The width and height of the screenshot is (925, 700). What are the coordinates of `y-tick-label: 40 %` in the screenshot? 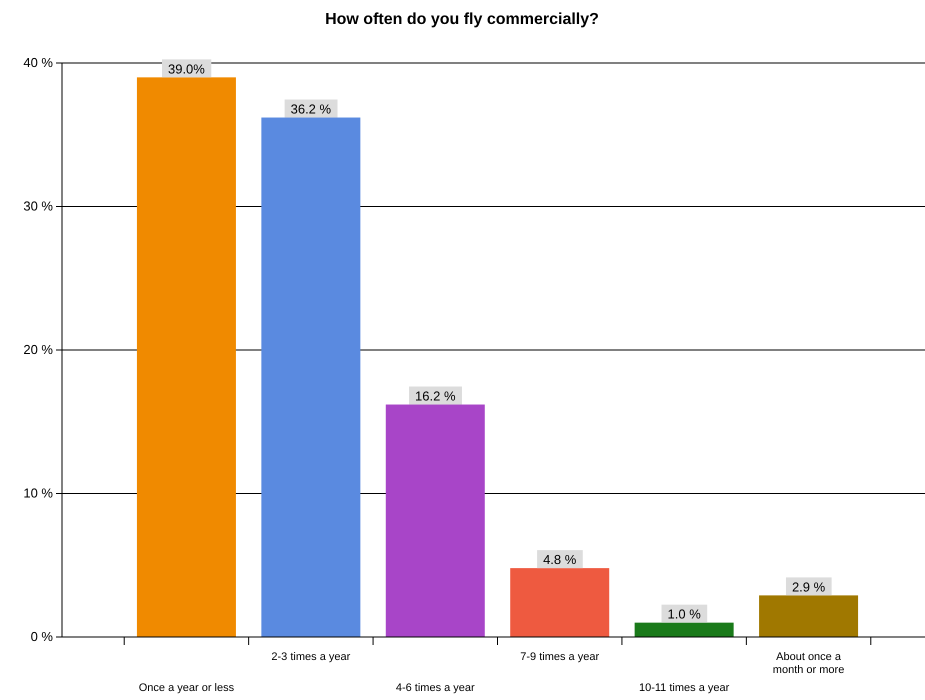 It's located at (38, 62).